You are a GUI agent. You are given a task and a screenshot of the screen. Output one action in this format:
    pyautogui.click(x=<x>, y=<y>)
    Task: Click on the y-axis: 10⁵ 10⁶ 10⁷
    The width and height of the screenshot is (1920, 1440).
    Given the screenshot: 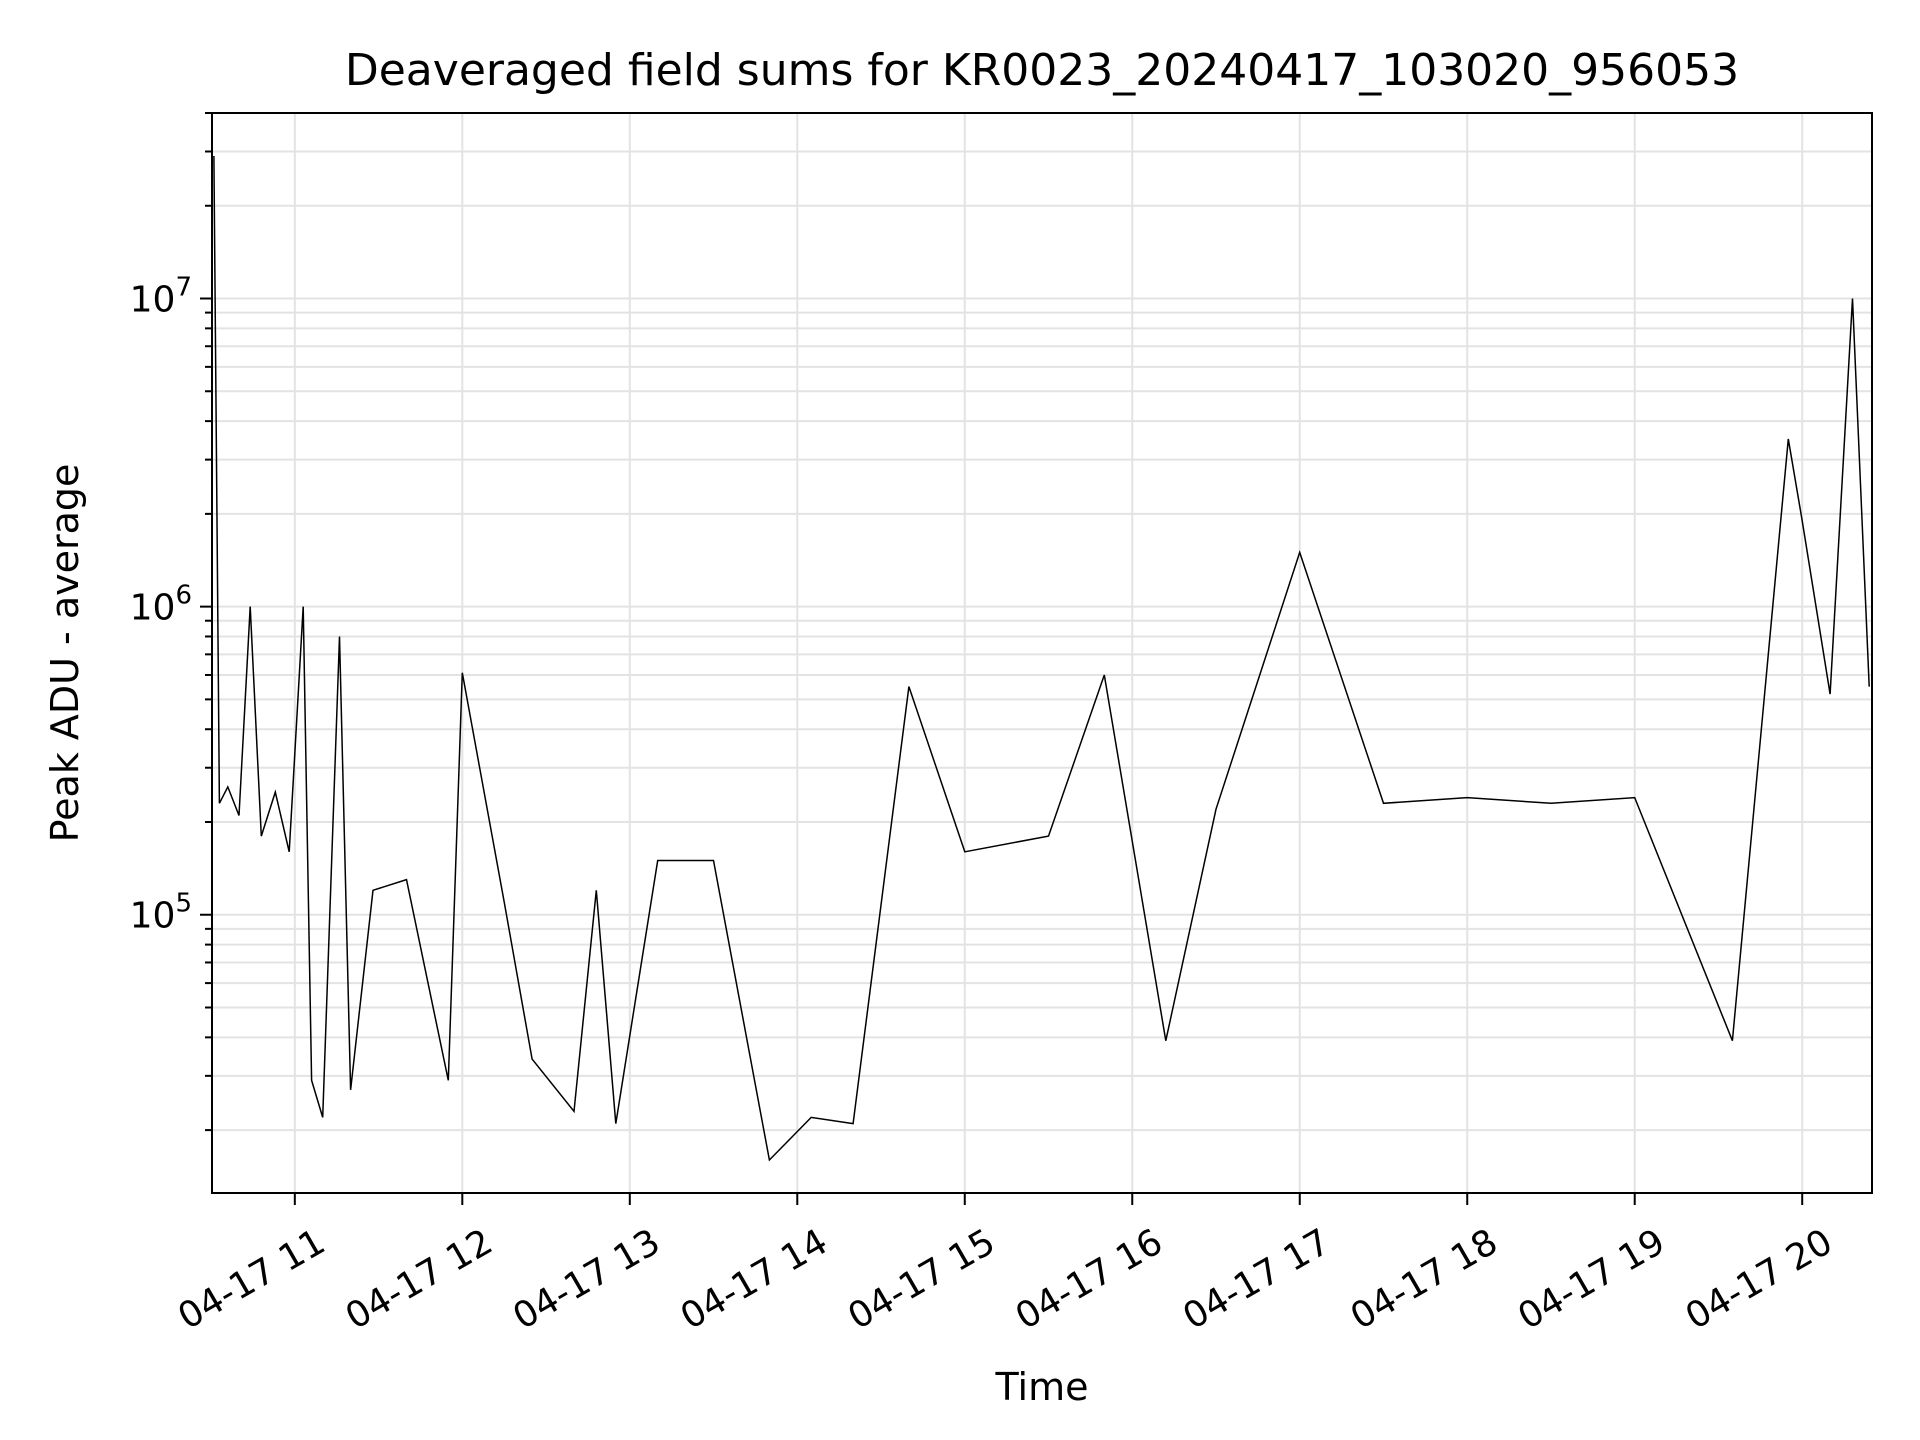 What is the action you would take?
    pyautogui.click(x=171, y=622)
    